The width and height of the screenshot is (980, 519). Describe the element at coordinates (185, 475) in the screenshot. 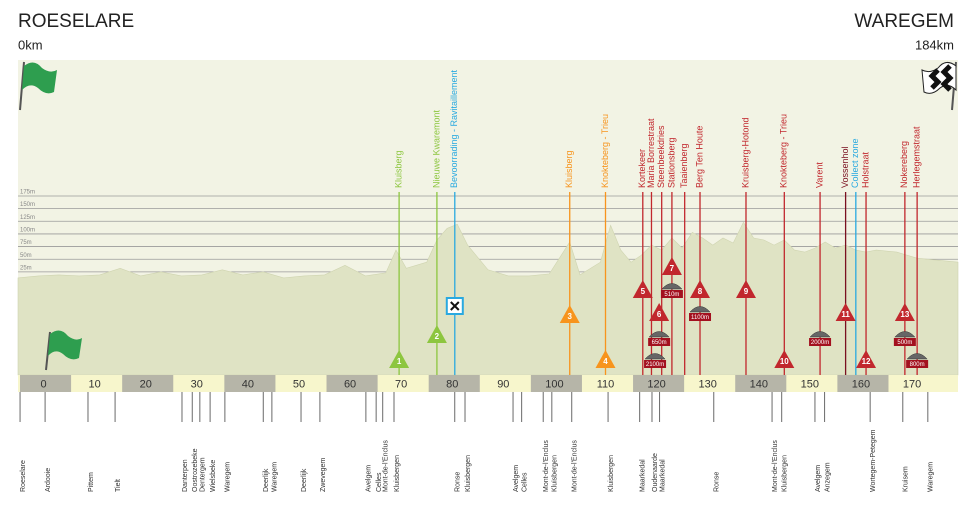

I see `location-label: Danterpen` at that location.